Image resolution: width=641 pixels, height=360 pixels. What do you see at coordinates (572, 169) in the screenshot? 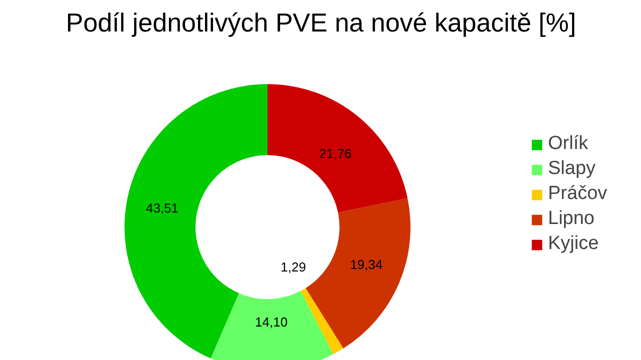
I see `legend-label: Slapy` at bounding box center [572, 169].